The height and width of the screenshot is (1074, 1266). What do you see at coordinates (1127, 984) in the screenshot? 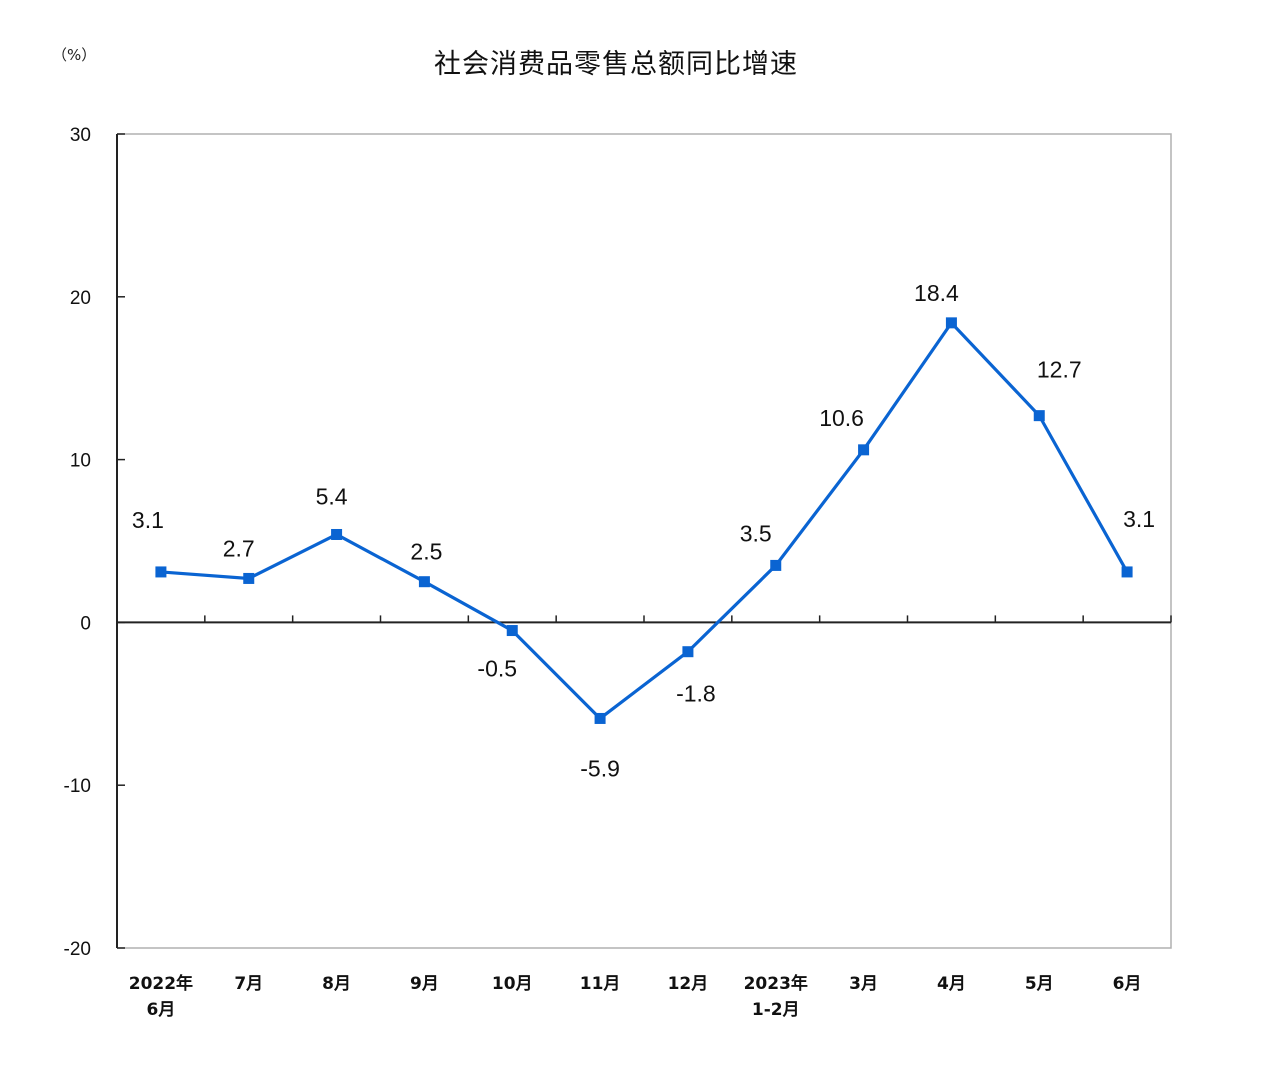
I see `x-category-label: 6月` at bounding box center [1127, 984].